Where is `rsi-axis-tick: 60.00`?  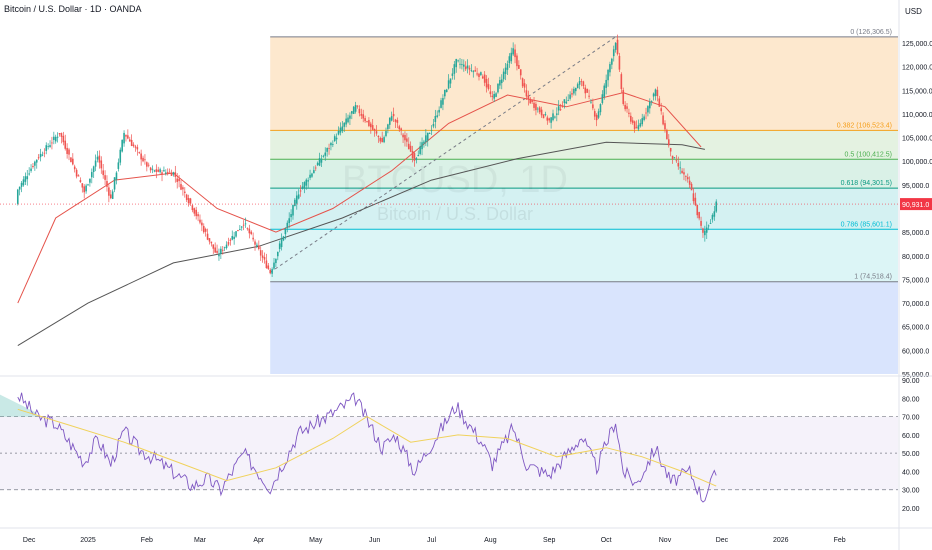
rsi-axis-tick: 60.00 is located at coordinates (911, 436).